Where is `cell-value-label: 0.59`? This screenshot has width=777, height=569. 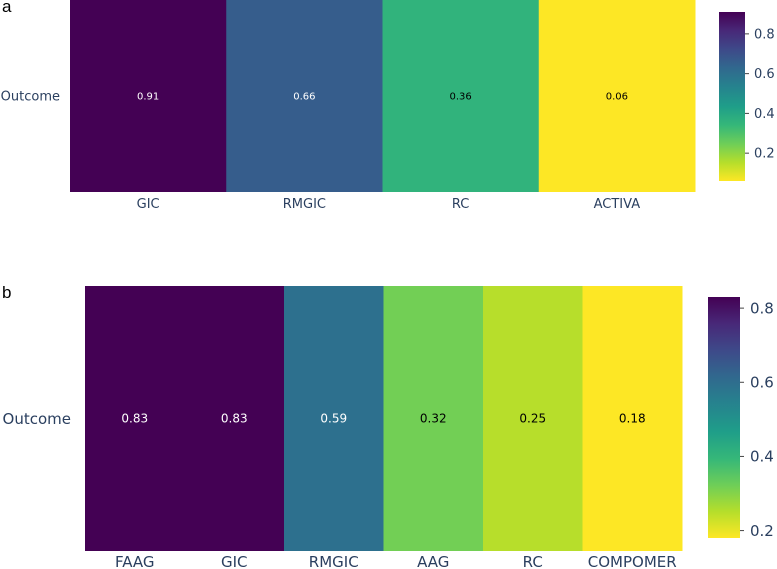 cell-value-label: 0.59 is located at coordinates (333, 419).